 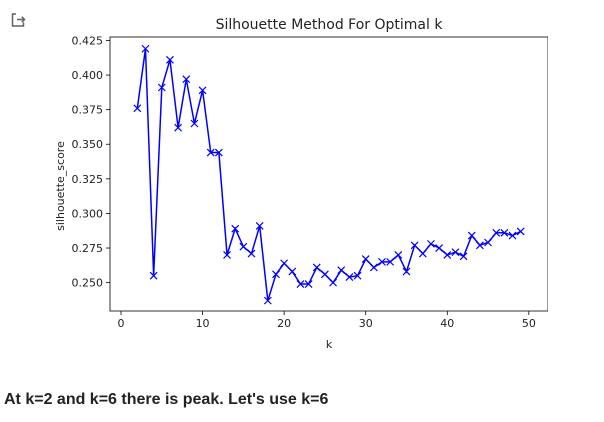 I want to click on y-tick-label: 0.250, so click(x=88, y=283).